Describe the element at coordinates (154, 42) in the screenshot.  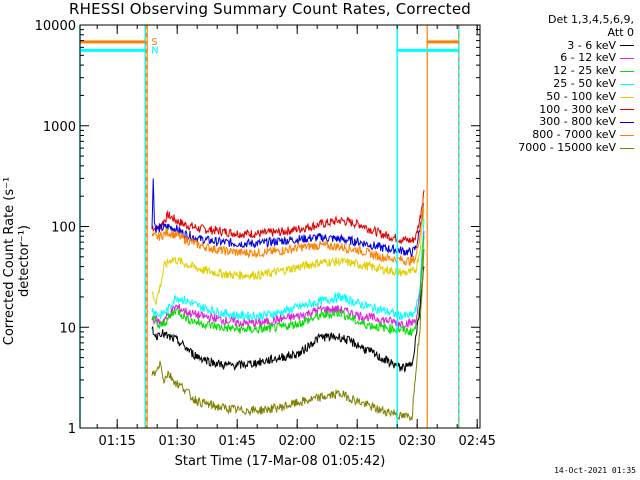
I see `saa-flag-label: S` at that location.